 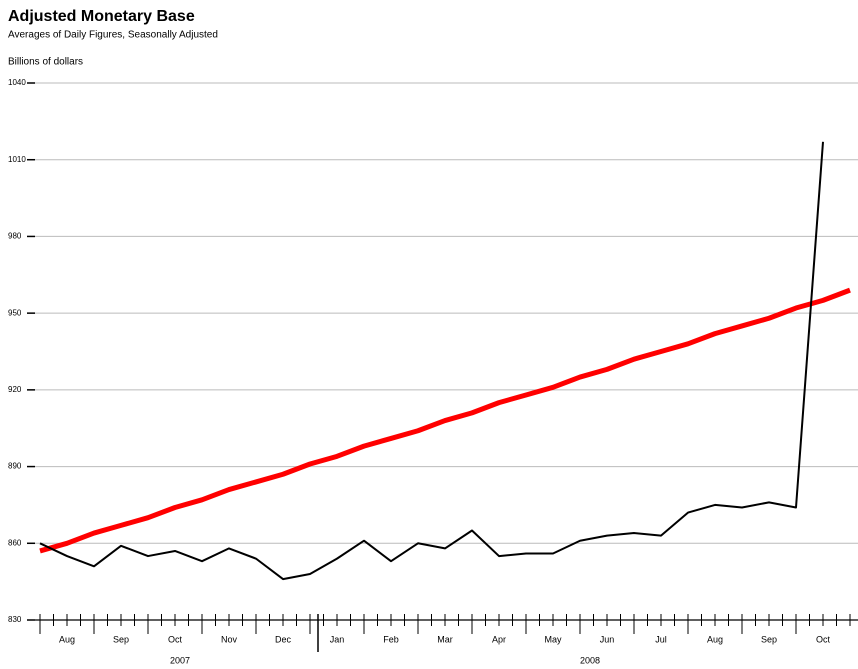 What do you see at coordinates (15, 466) in the screenshot?
I see `y-tick-label: 890` at bounding box center [15, 466].